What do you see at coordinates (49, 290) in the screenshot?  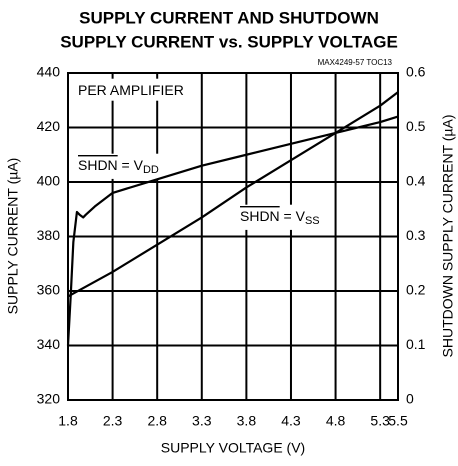 I see `y-tick-label: 360` at bounding box center [49, 290].